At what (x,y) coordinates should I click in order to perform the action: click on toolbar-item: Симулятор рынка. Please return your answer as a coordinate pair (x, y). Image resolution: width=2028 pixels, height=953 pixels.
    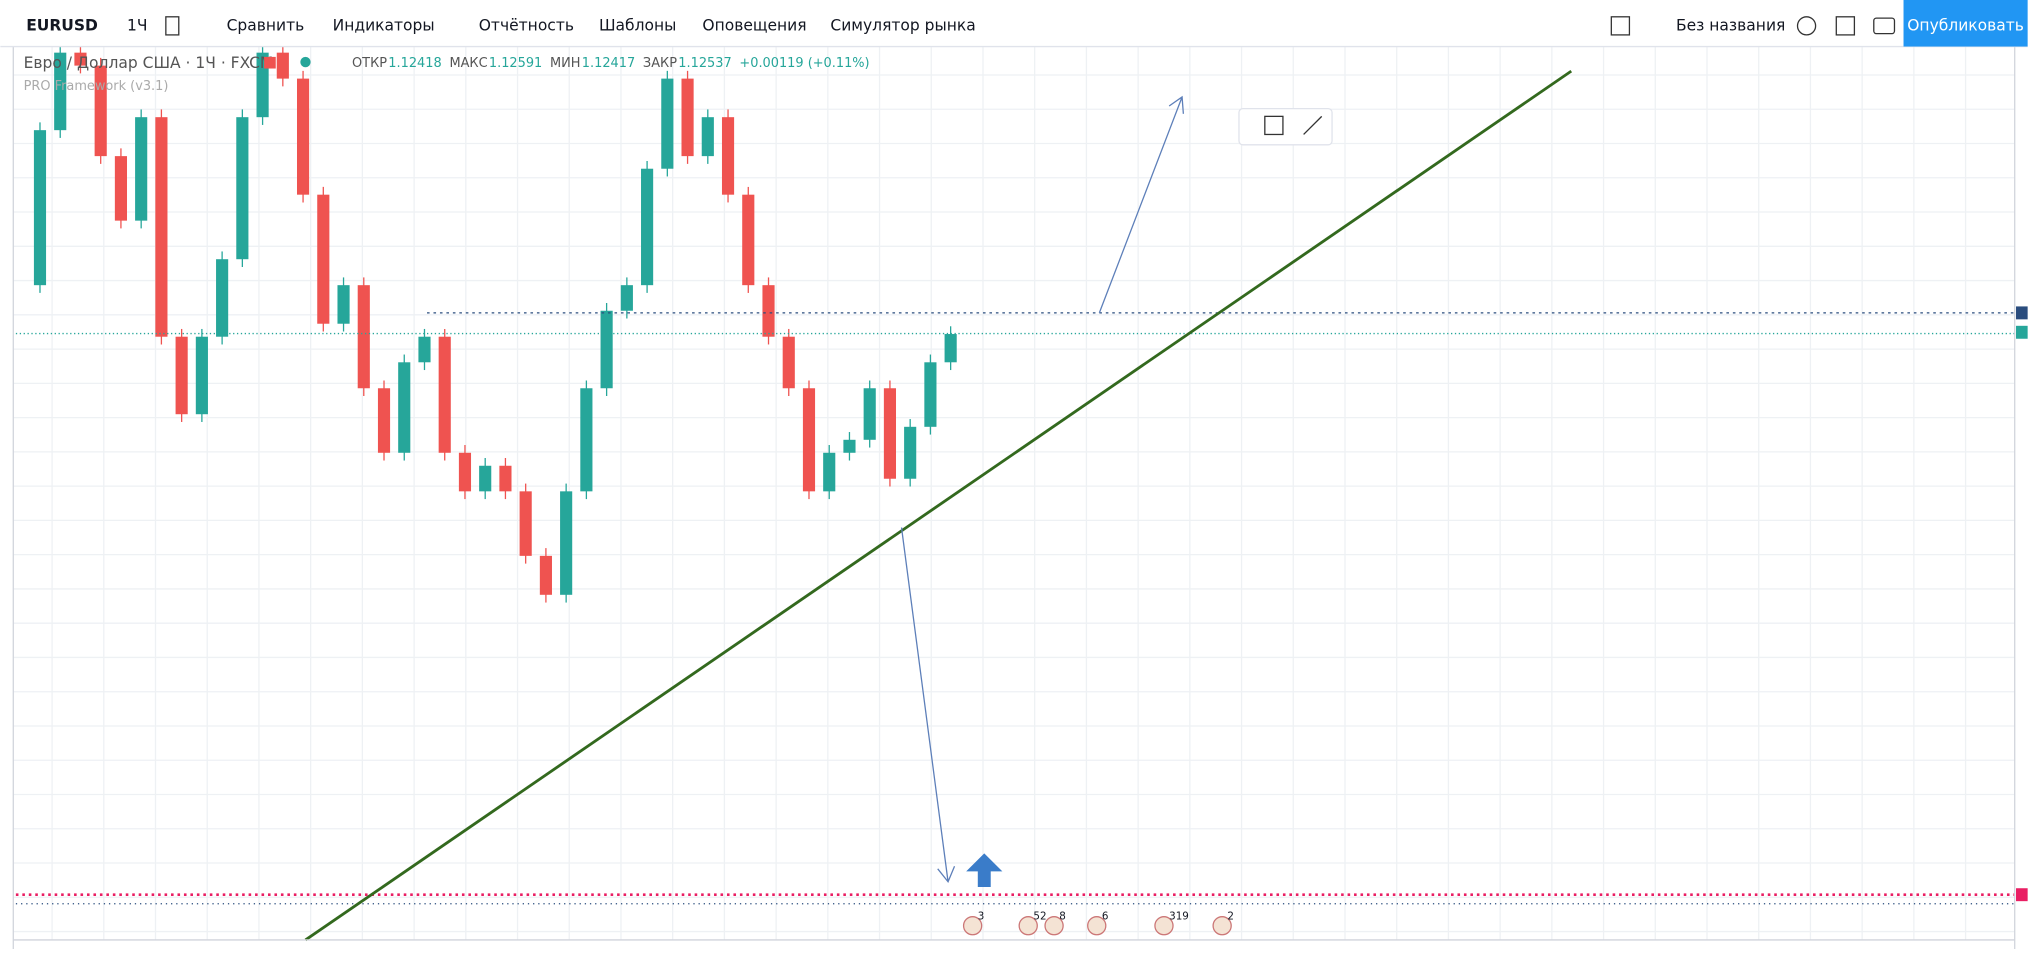
    Looking at the image, I should click on (902, 25).